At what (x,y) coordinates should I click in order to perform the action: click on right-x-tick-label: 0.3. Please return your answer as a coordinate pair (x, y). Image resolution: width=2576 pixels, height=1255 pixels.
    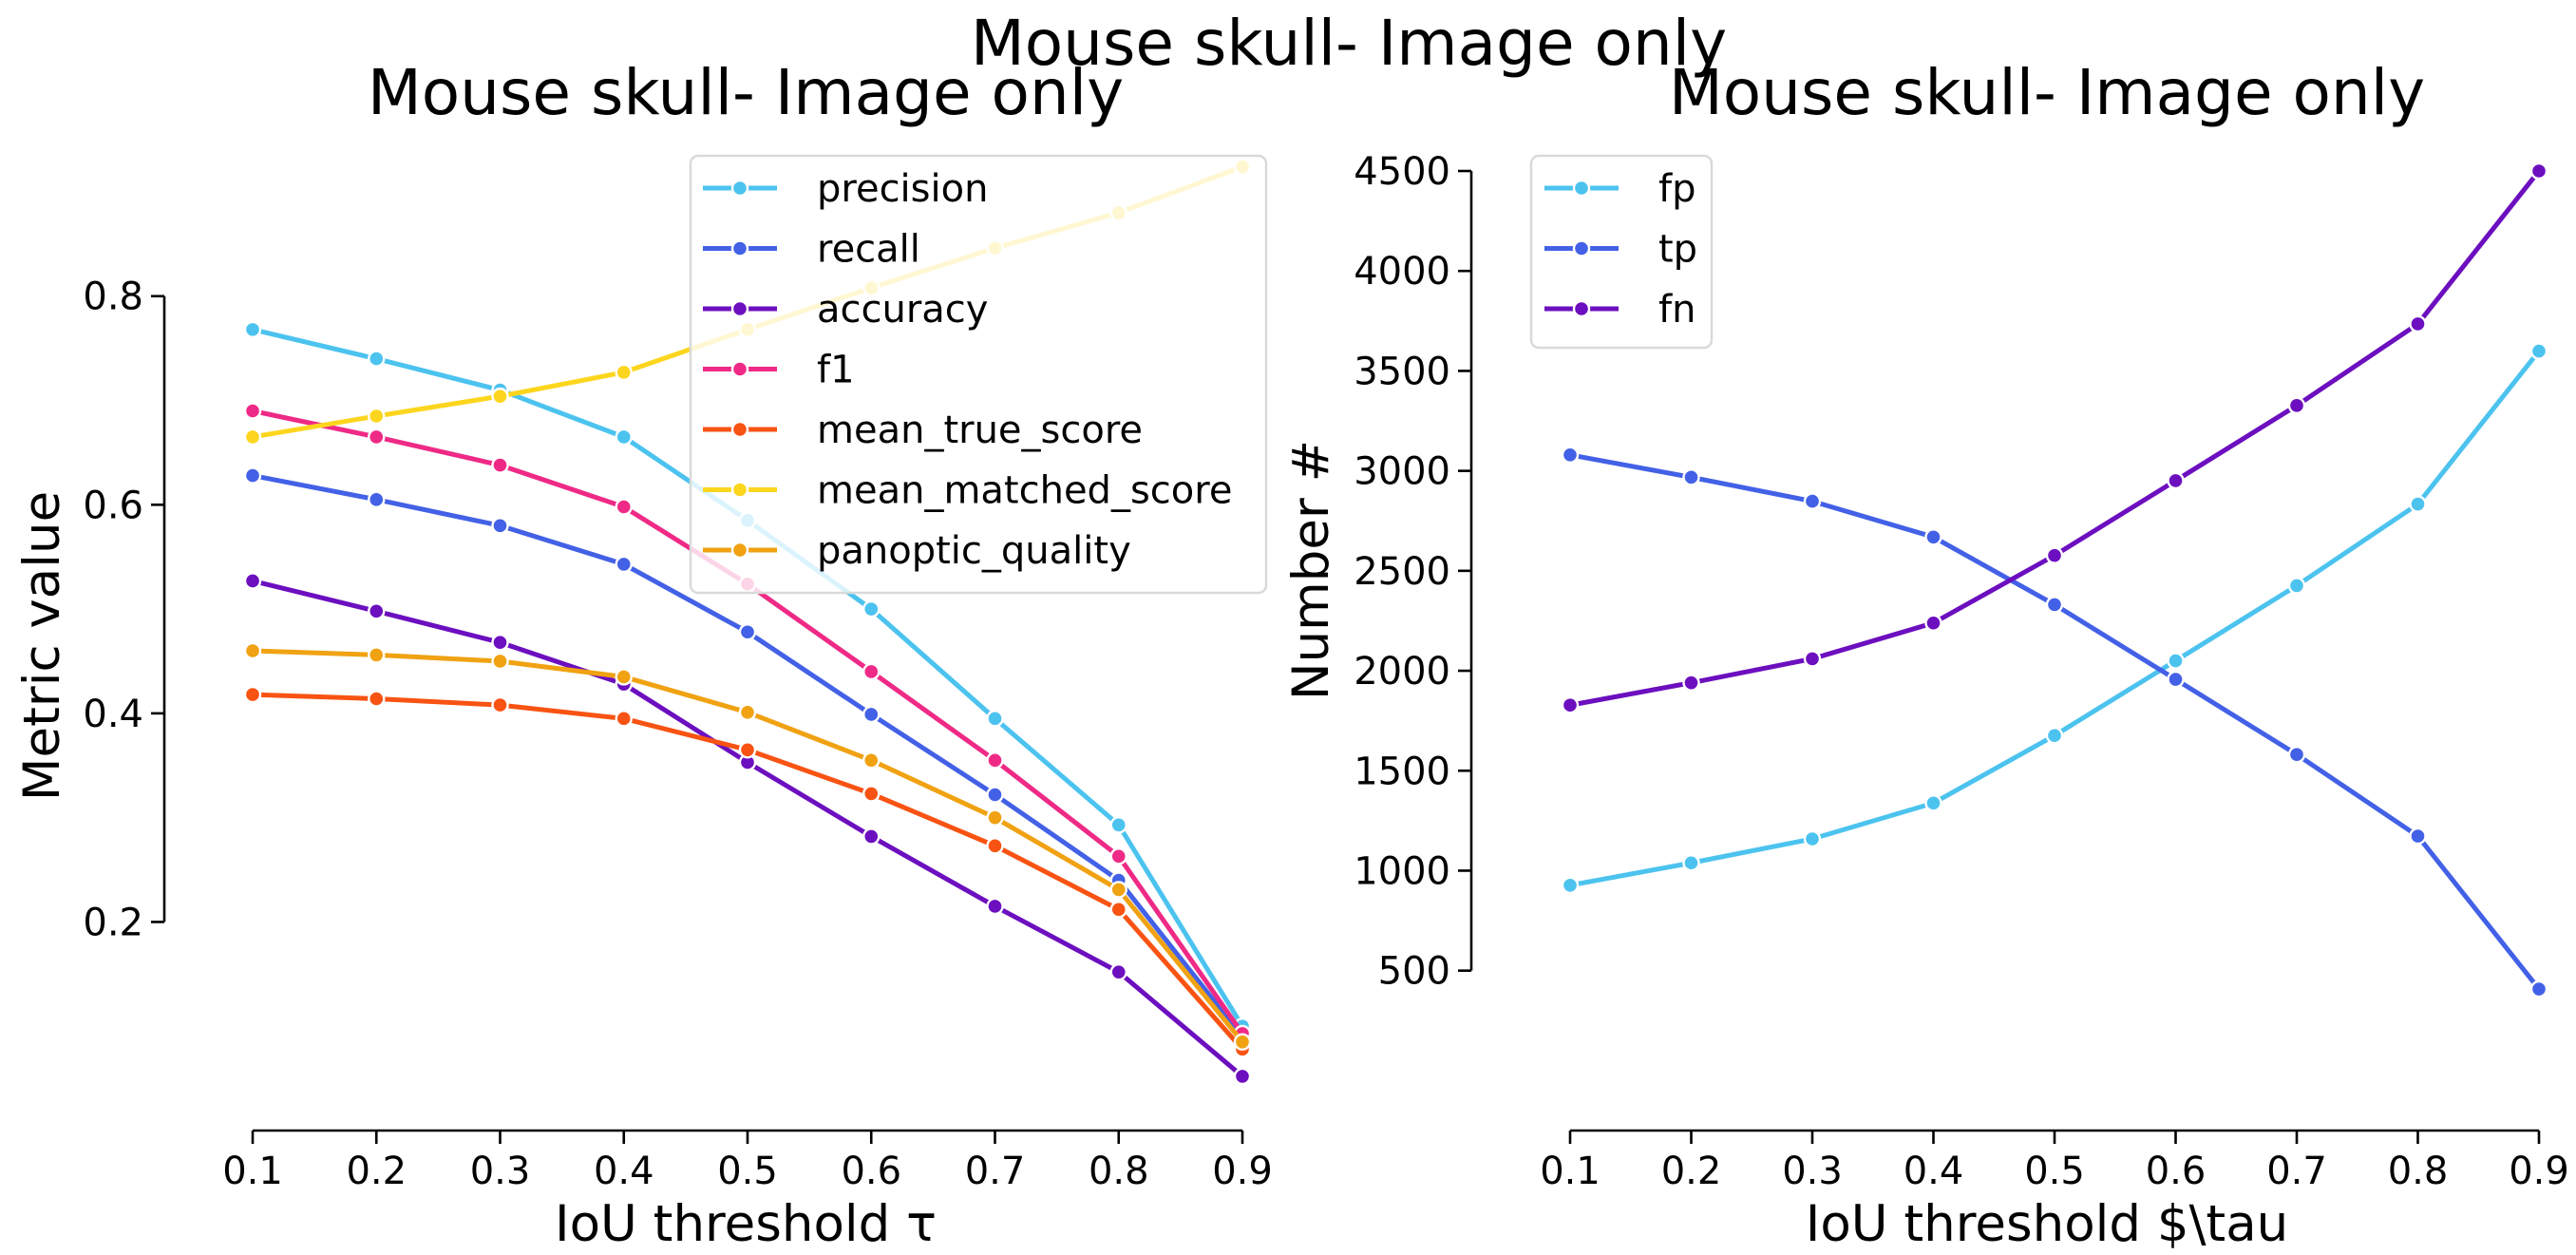
    Looking at the image, I should click on (1812, 1171).